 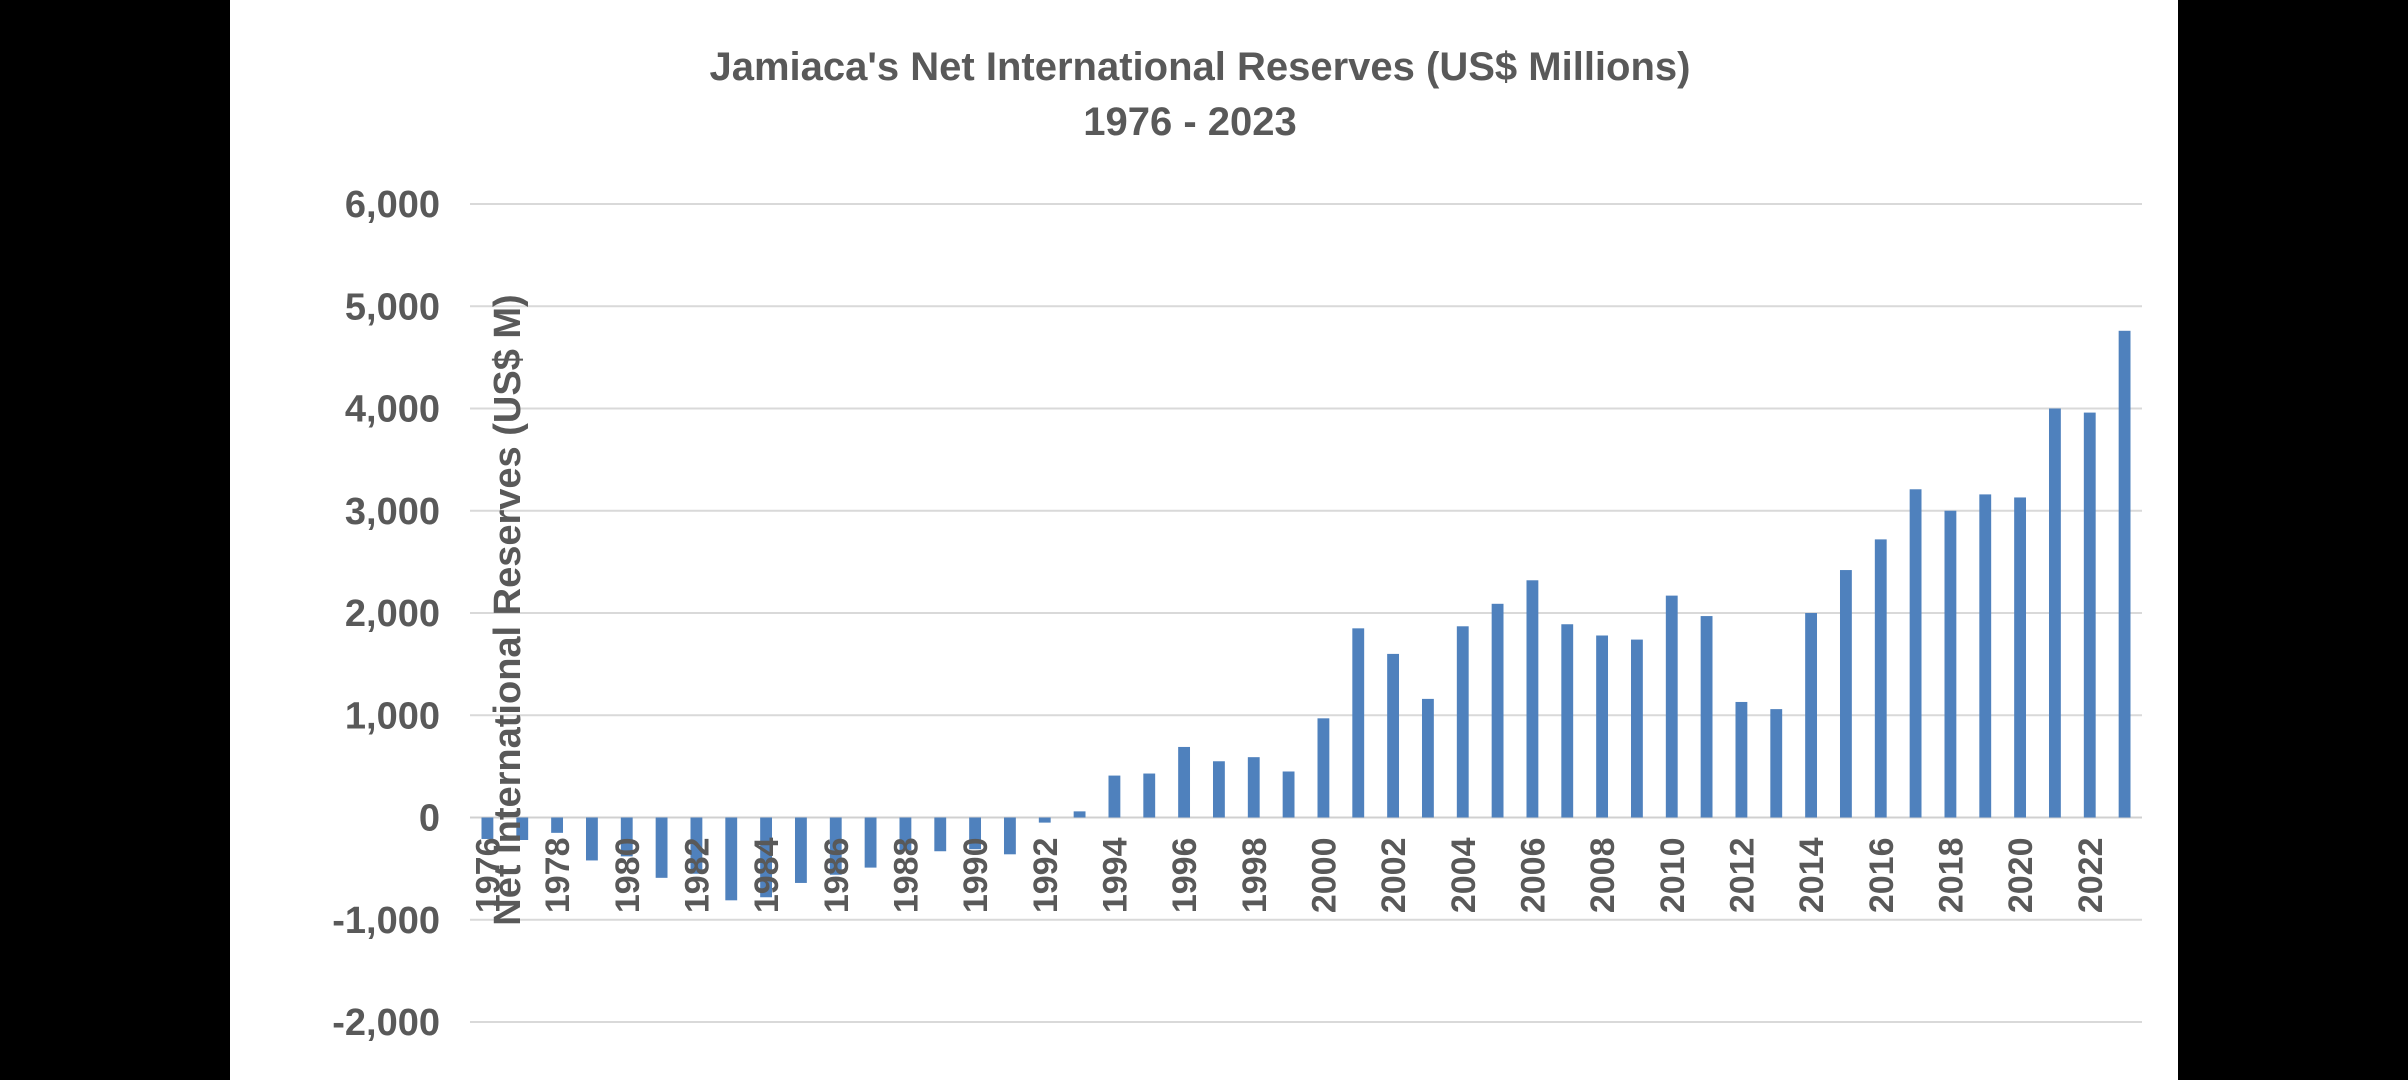 What do you see at coordinates (1149, 795) in the screenshot?
I see `bar-1995` at bounding box center [1149, 795].